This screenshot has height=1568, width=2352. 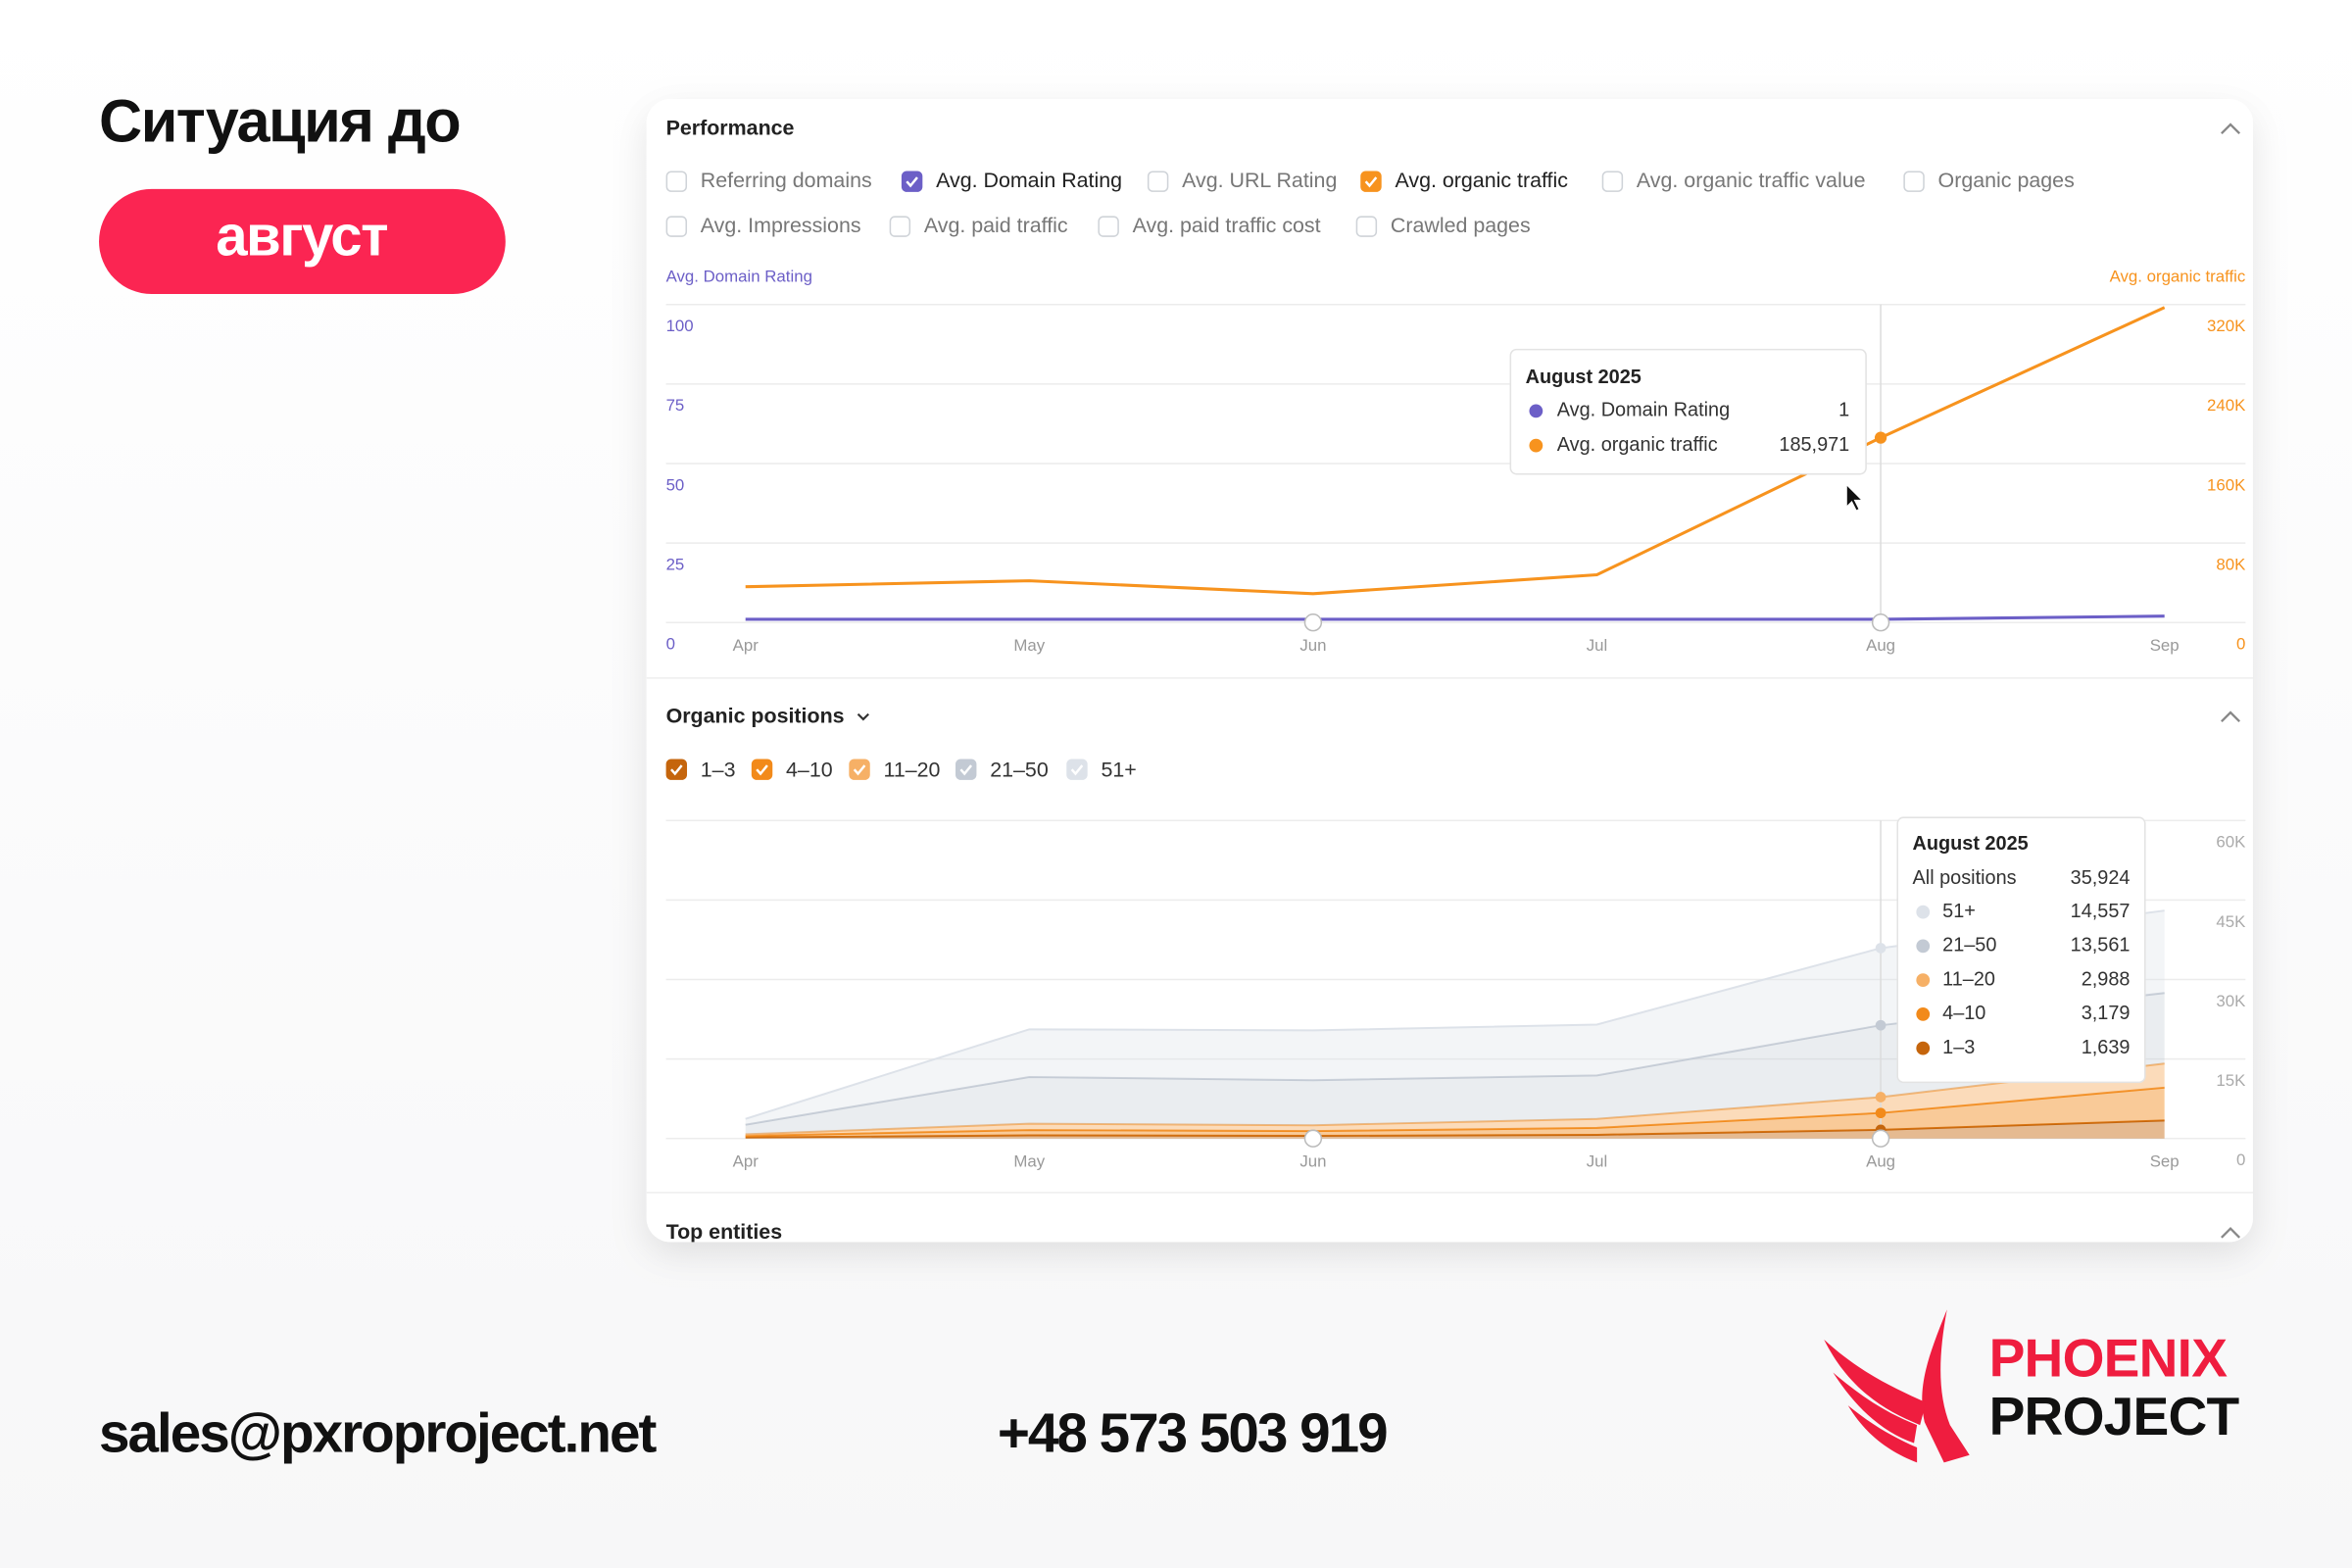 What do you see at coordinates (912, 769) in the screenshot?
I see `legend-label: 11–20` at bounding box center [912, 769].